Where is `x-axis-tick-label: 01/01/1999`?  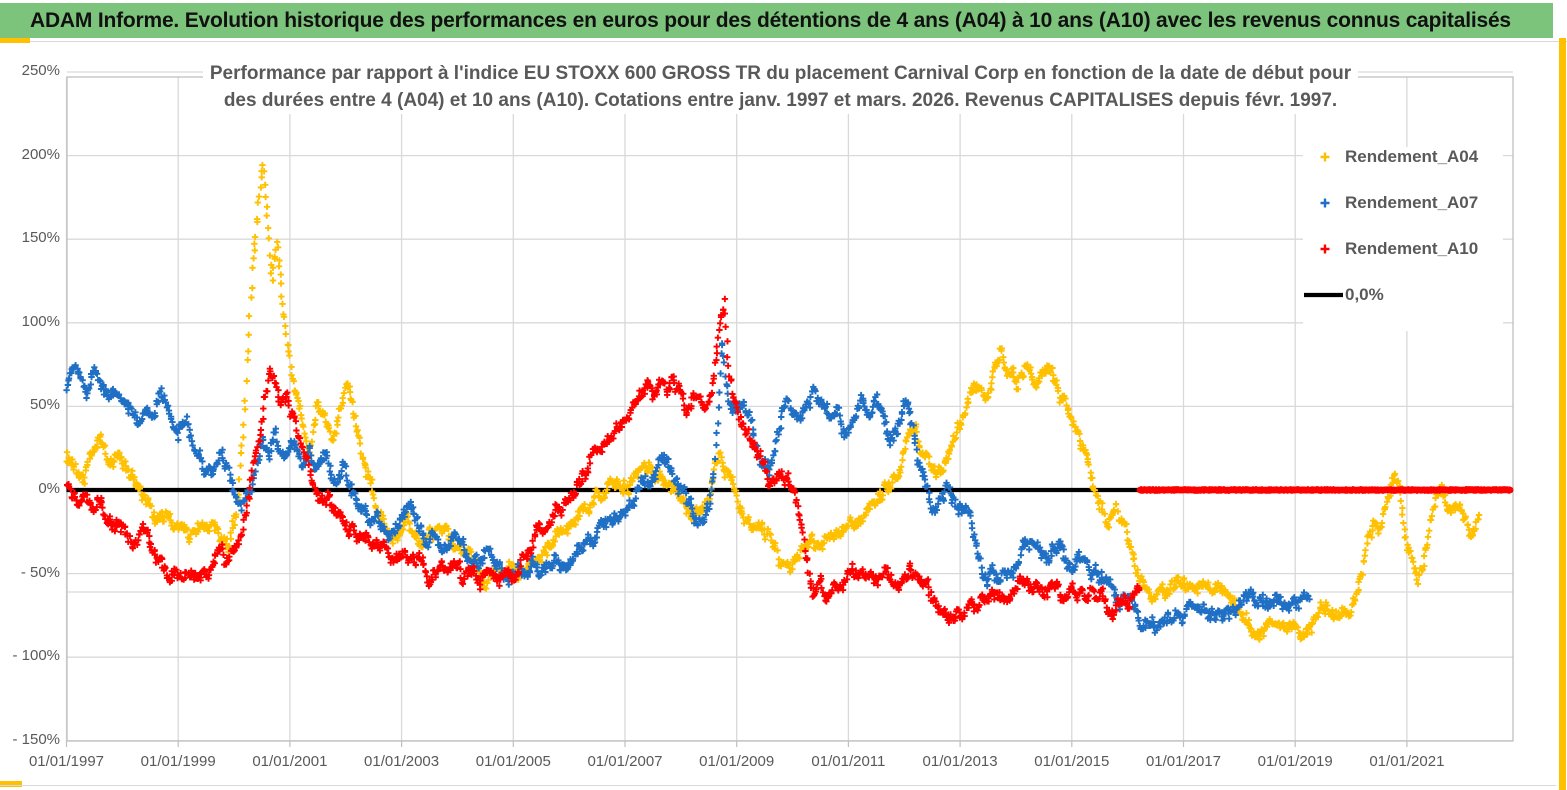
x-axis-tick-label: 01/01/1999 is located at coordinates (178, 761).